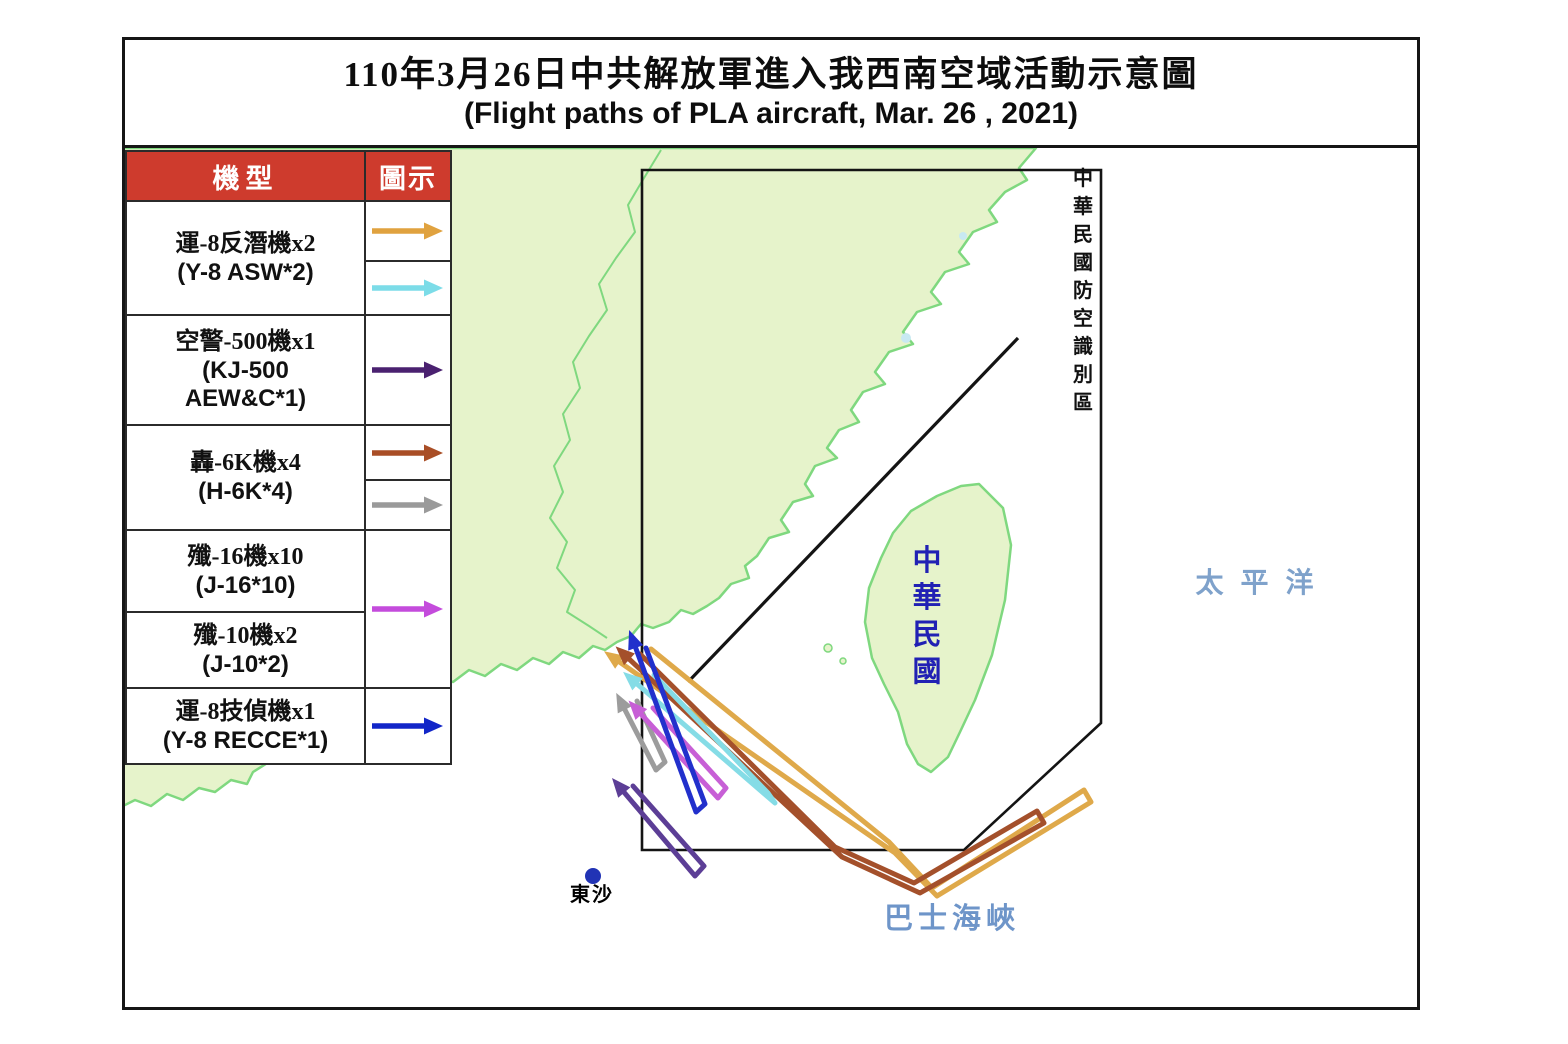 This screenshot has width=1568, height=1044. Describe the element at coordinates (245, 556) in the screenshot. I see `j16-label-zh: 殲-16機x10` at that location.